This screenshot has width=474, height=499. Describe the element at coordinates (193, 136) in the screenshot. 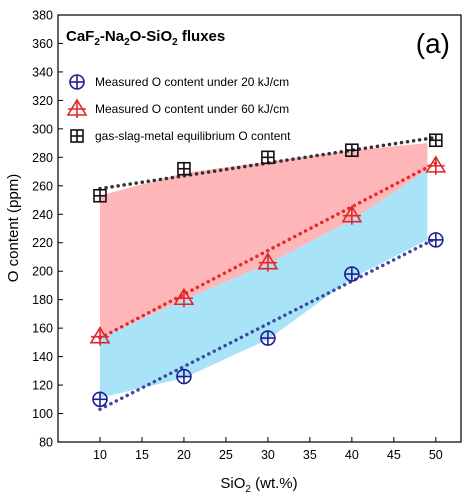

I see `legend-label-2: gas-slag-metal equilibrium O content` at that location.